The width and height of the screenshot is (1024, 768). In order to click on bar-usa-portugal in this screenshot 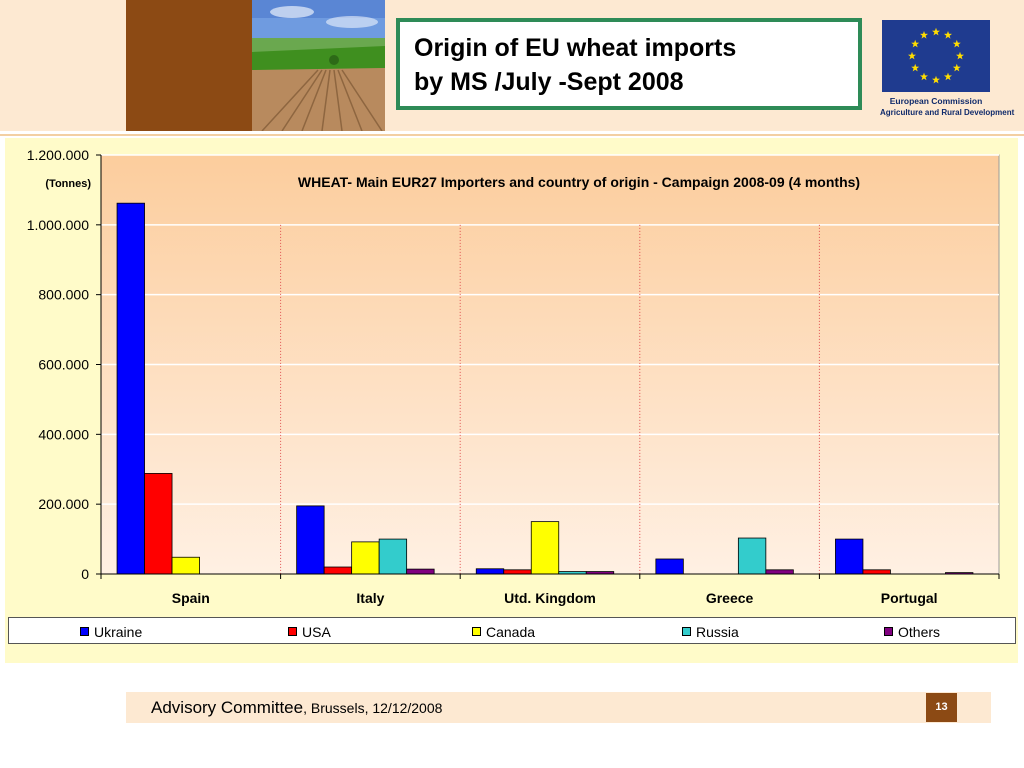, I will do `click(876, 572)`.